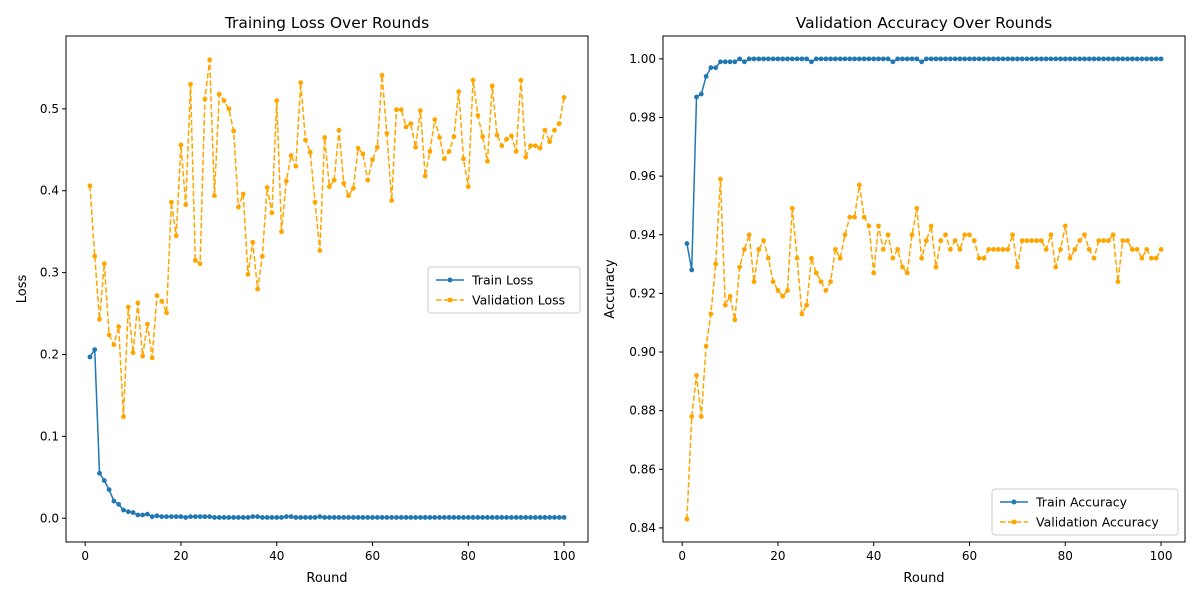  Describe the element at coordinates (642, 528) in the screenshot. I see `accuracy-y-tick-label: 0.84` at that location.